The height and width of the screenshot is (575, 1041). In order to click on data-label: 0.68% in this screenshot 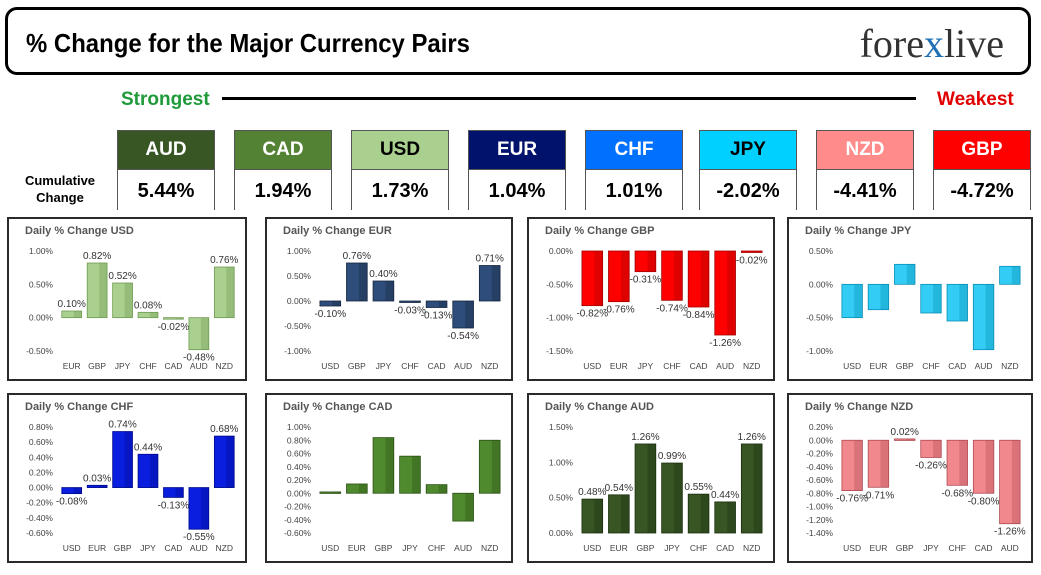, I will do `click(224, 429)`.